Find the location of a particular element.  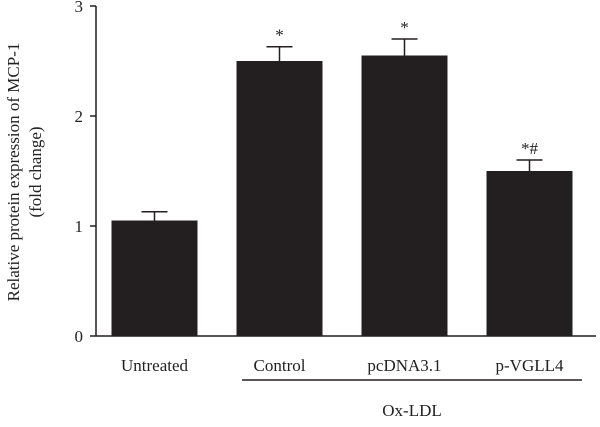

bar-group: * pcDNA3.1 is located at coordinates (404, 196).